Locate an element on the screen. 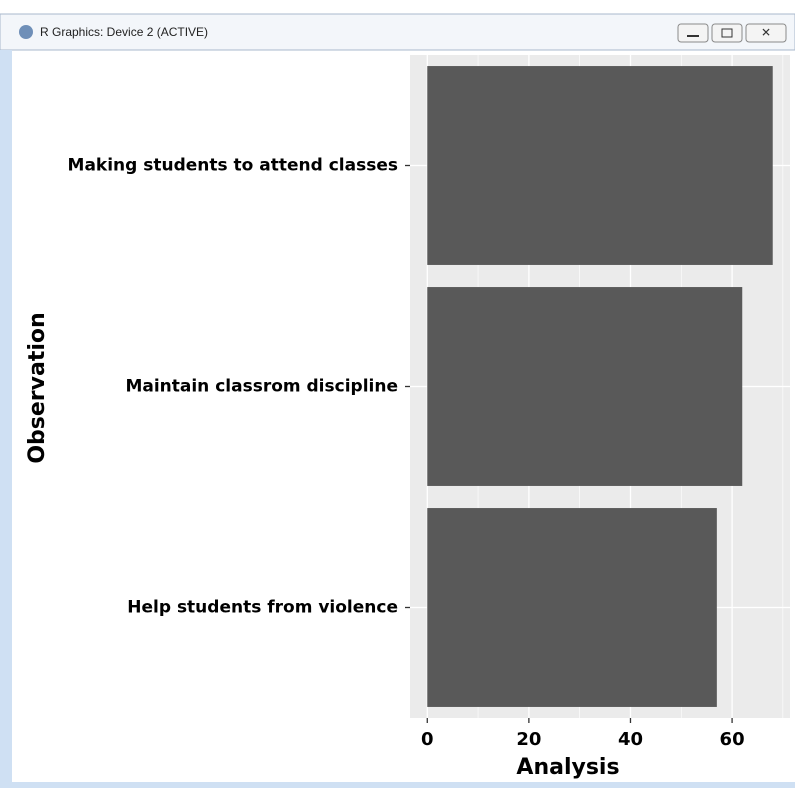  maximize-icon is located at coordinates (727, 33).